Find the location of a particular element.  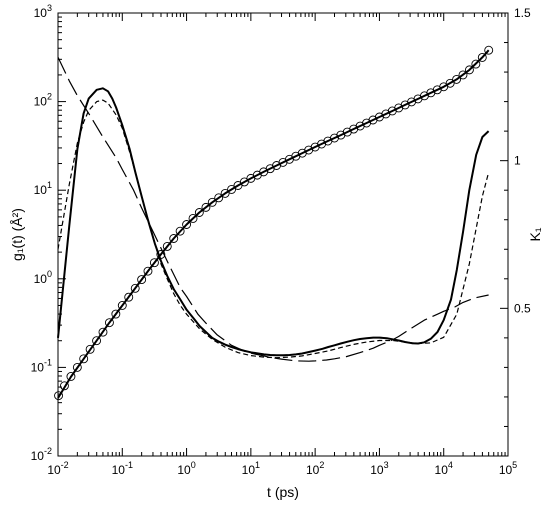

y-left-tick-label: 10¹ is located at coordinates (43, 188).